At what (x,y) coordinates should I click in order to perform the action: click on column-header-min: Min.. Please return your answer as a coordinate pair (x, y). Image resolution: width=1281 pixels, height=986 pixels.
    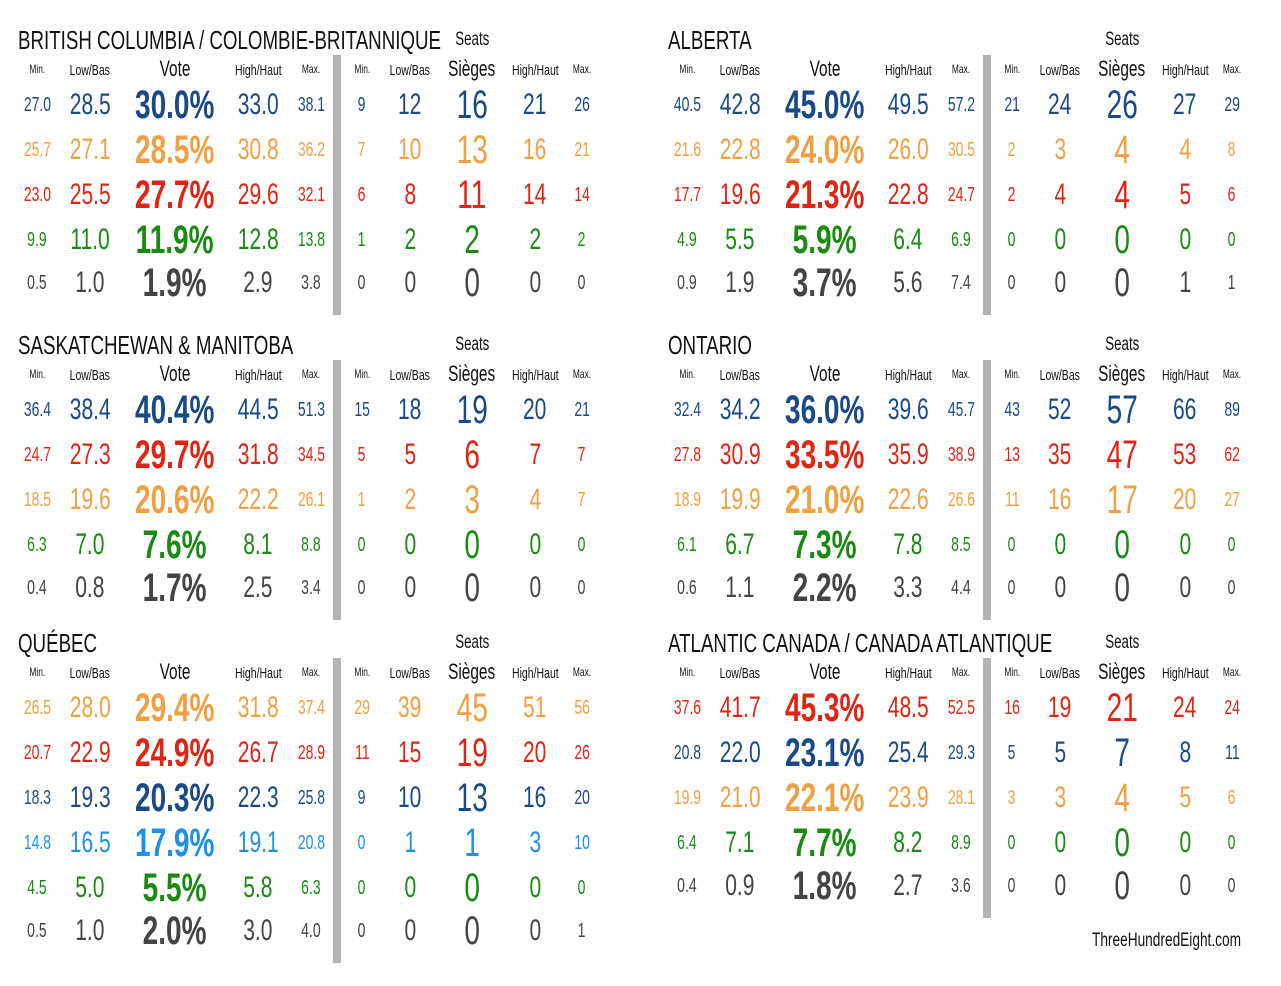
    Looking at the image, I should click on (37, 374).